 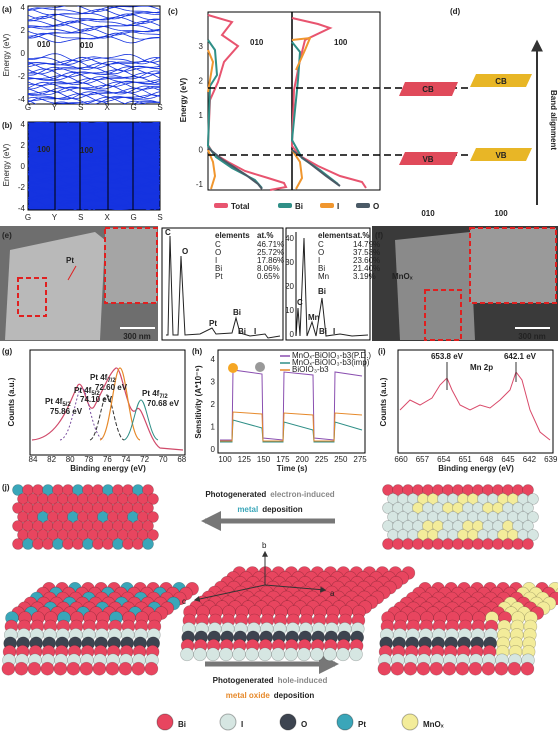 I want to click on tick-label: -1, so click(x=200, y=184).